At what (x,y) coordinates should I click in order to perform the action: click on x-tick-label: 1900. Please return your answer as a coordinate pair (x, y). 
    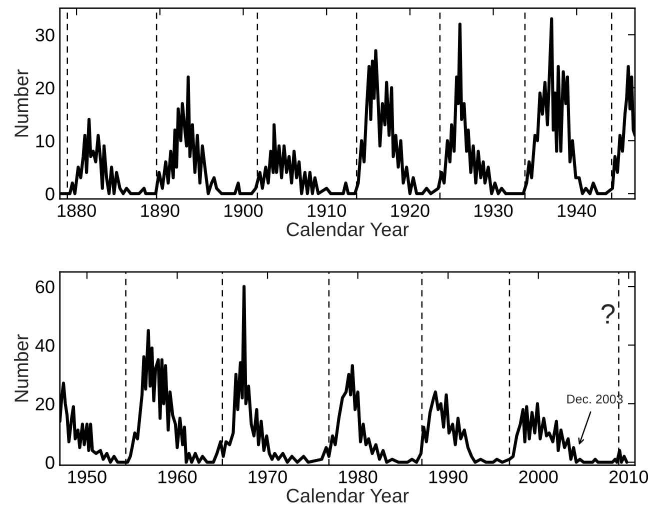
    Looking at the image, I should click on (243, 211).